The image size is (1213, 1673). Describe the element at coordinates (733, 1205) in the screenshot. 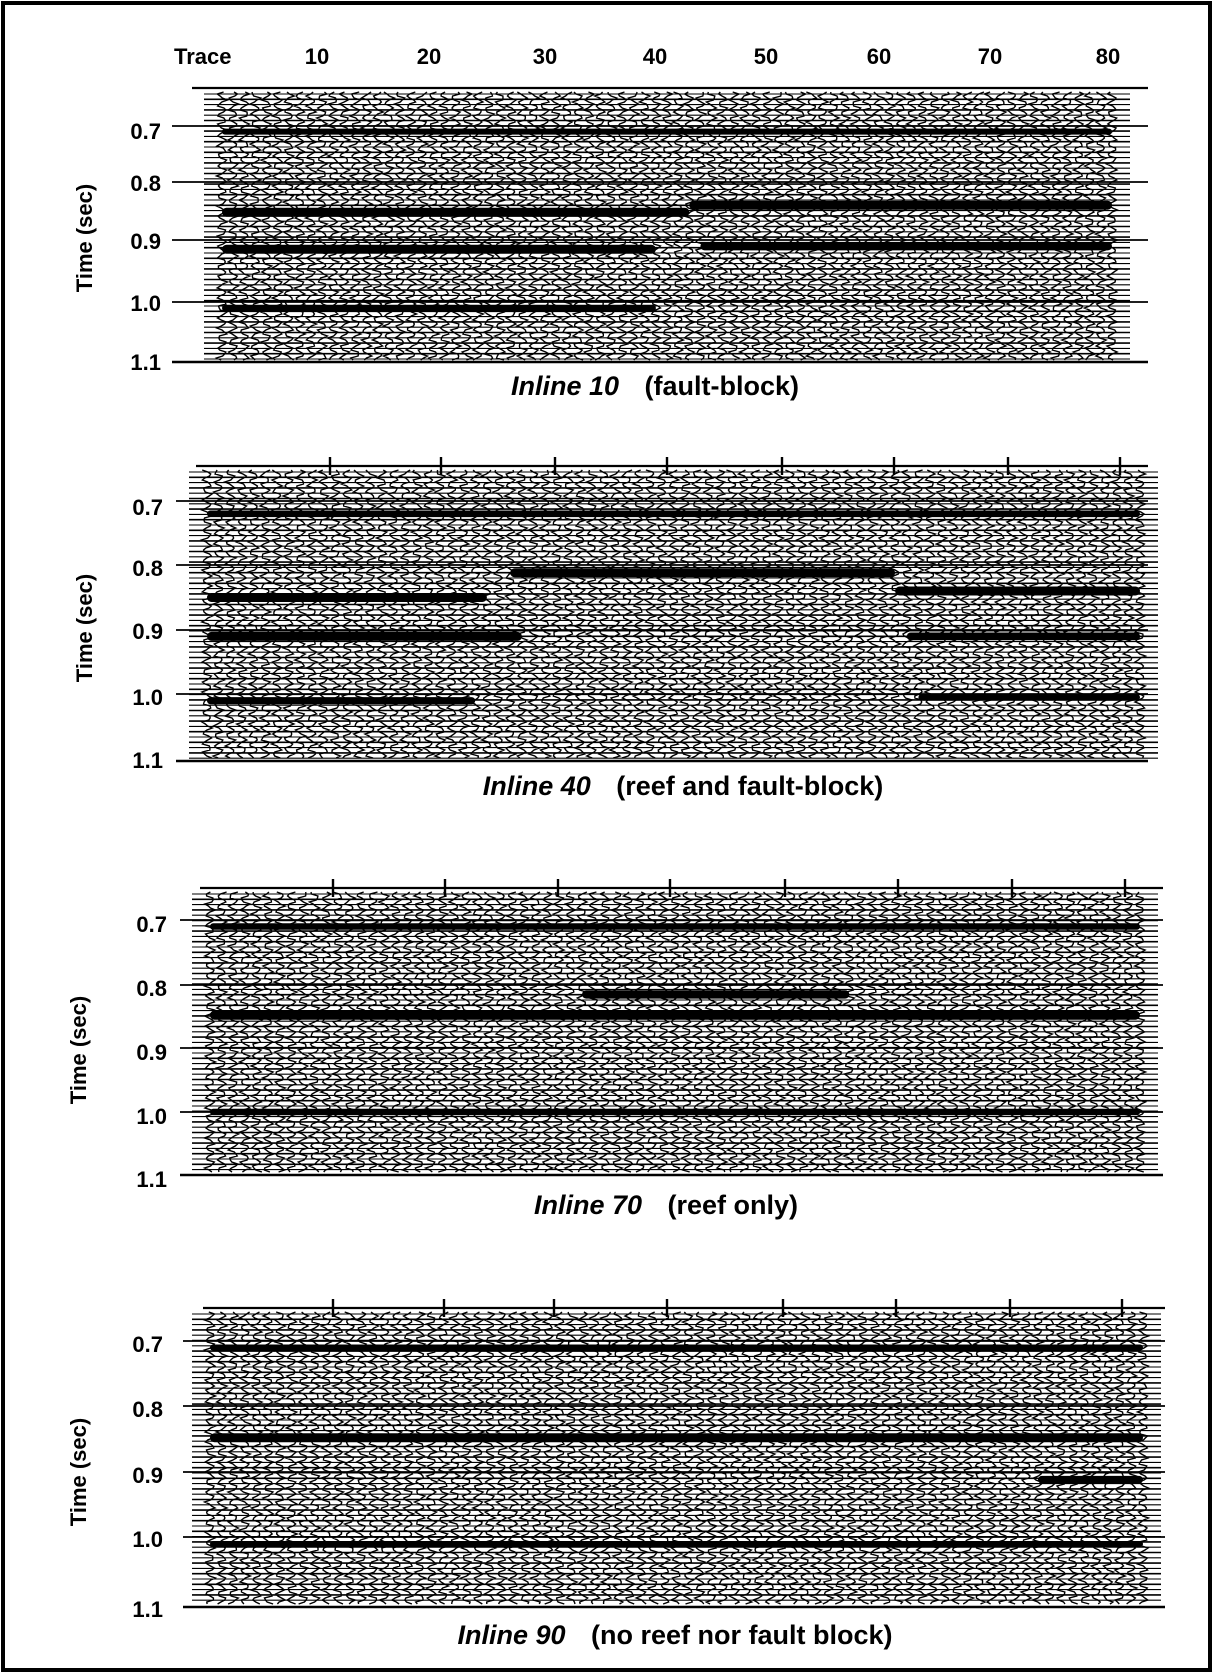

I see `caption-note: (reef only)` at that location.